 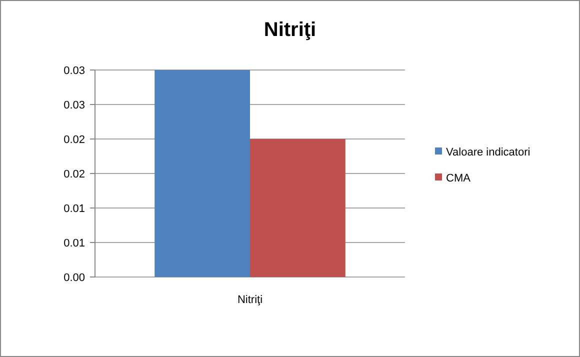 What do you see at coordinates (459, 178) in the screenshot?
I see `legend-label: CMA` at bounding box center [459, 178].